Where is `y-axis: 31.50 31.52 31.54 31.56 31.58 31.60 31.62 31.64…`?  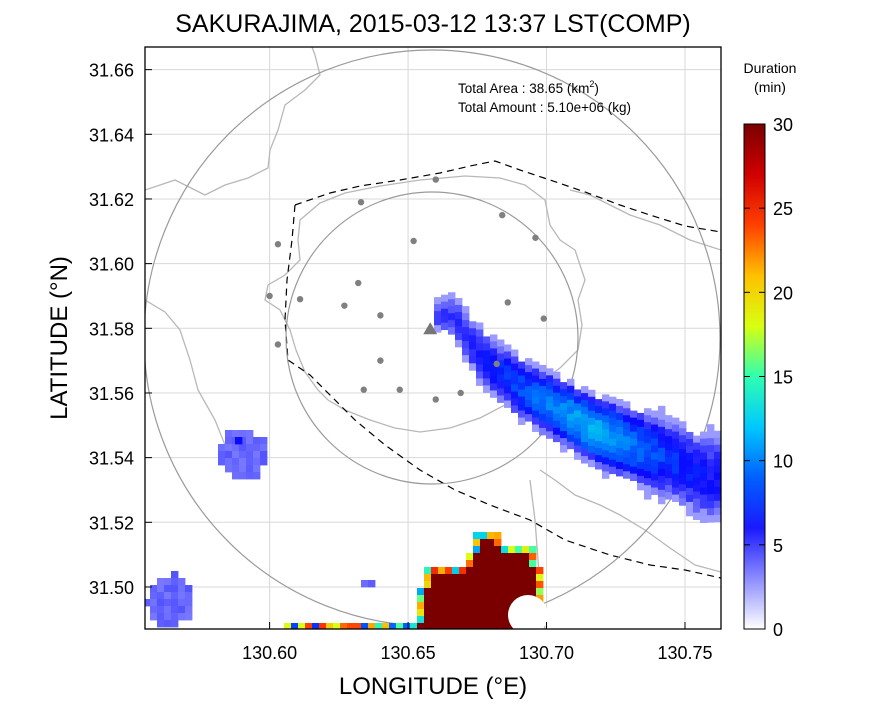 y-axis: 31.50 31.52 31.54 31.56 31.58 31.60 31.62 31.64… is located at coordinates (120, 329).